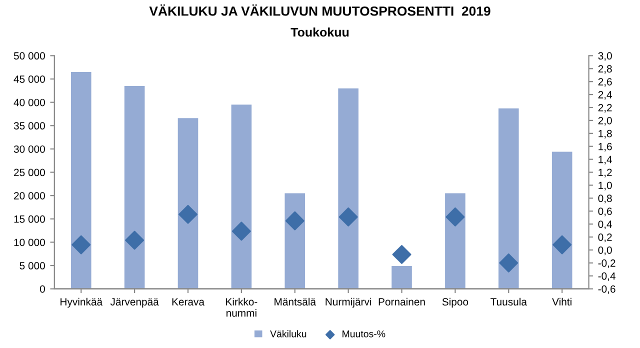  Describe the element at coordinates (605, 212) in the screenshot. I see `y2-tick-label: 0,6` at that location.